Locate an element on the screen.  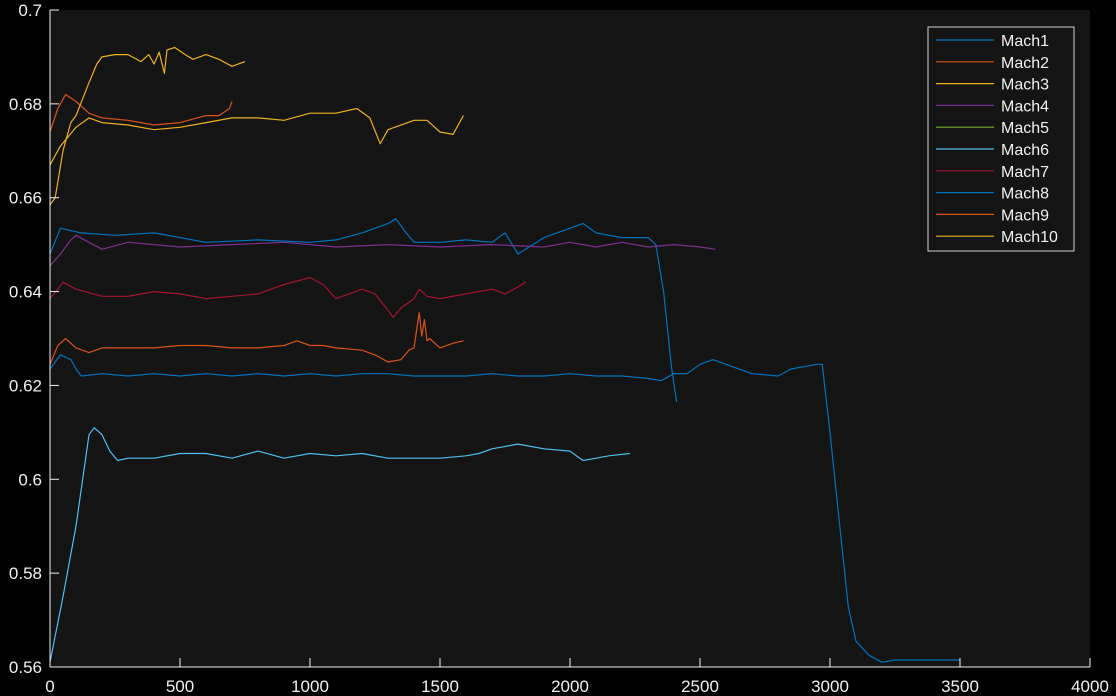
series-line-mach7 is located at coordinates (288, 297).